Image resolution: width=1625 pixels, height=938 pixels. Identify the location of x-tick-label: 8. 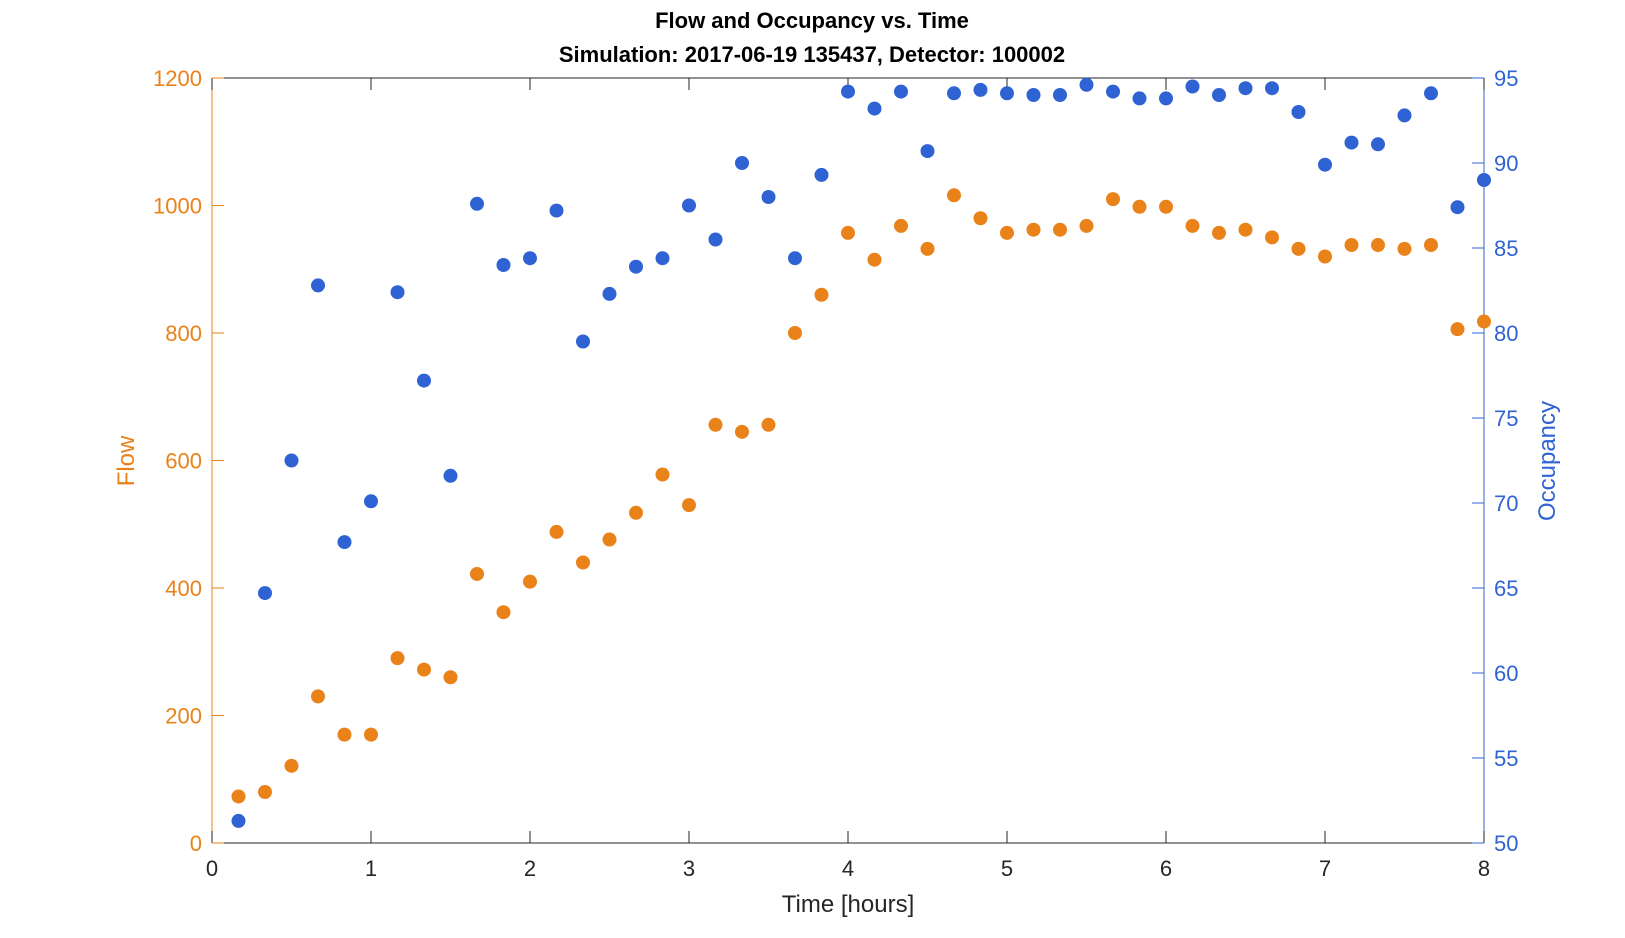
(1484, 868).